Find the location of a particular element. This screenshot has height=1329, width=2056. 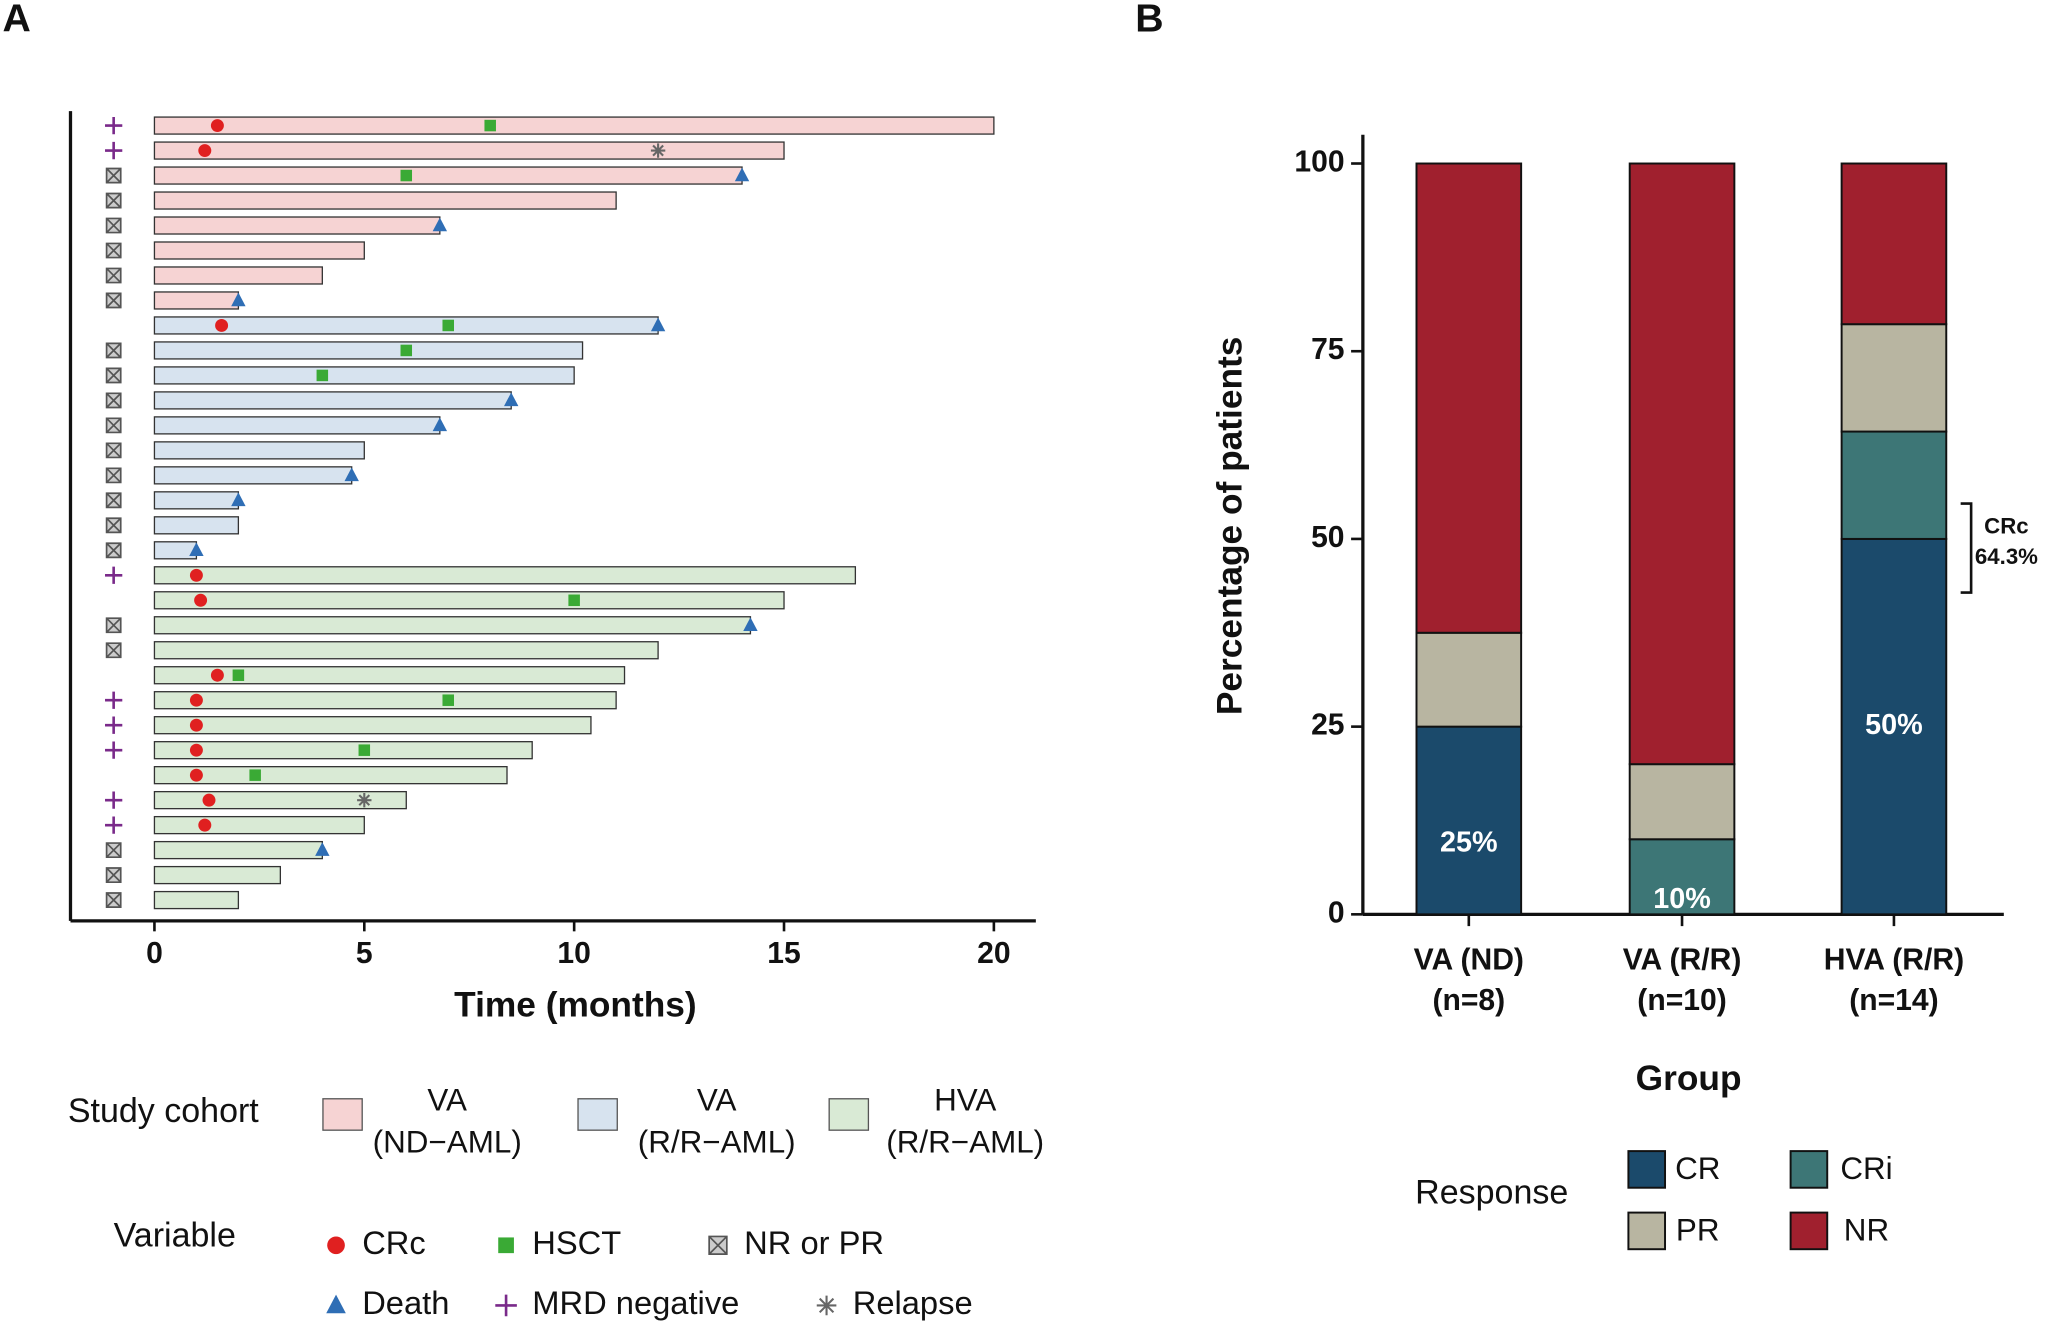

legend-label: NR or PR is located at coordinates (814, 1242).